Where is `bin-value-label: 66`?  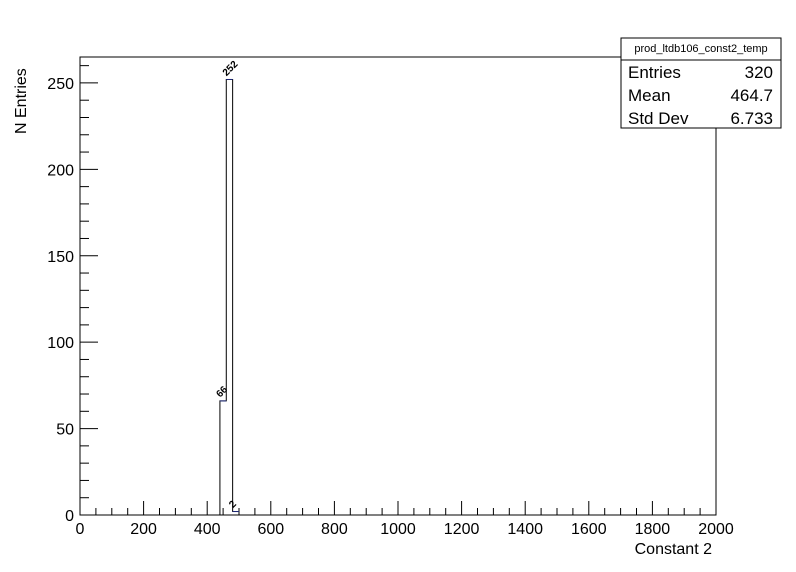
bin-value-label: 66 is located at coordinates (222, 392).